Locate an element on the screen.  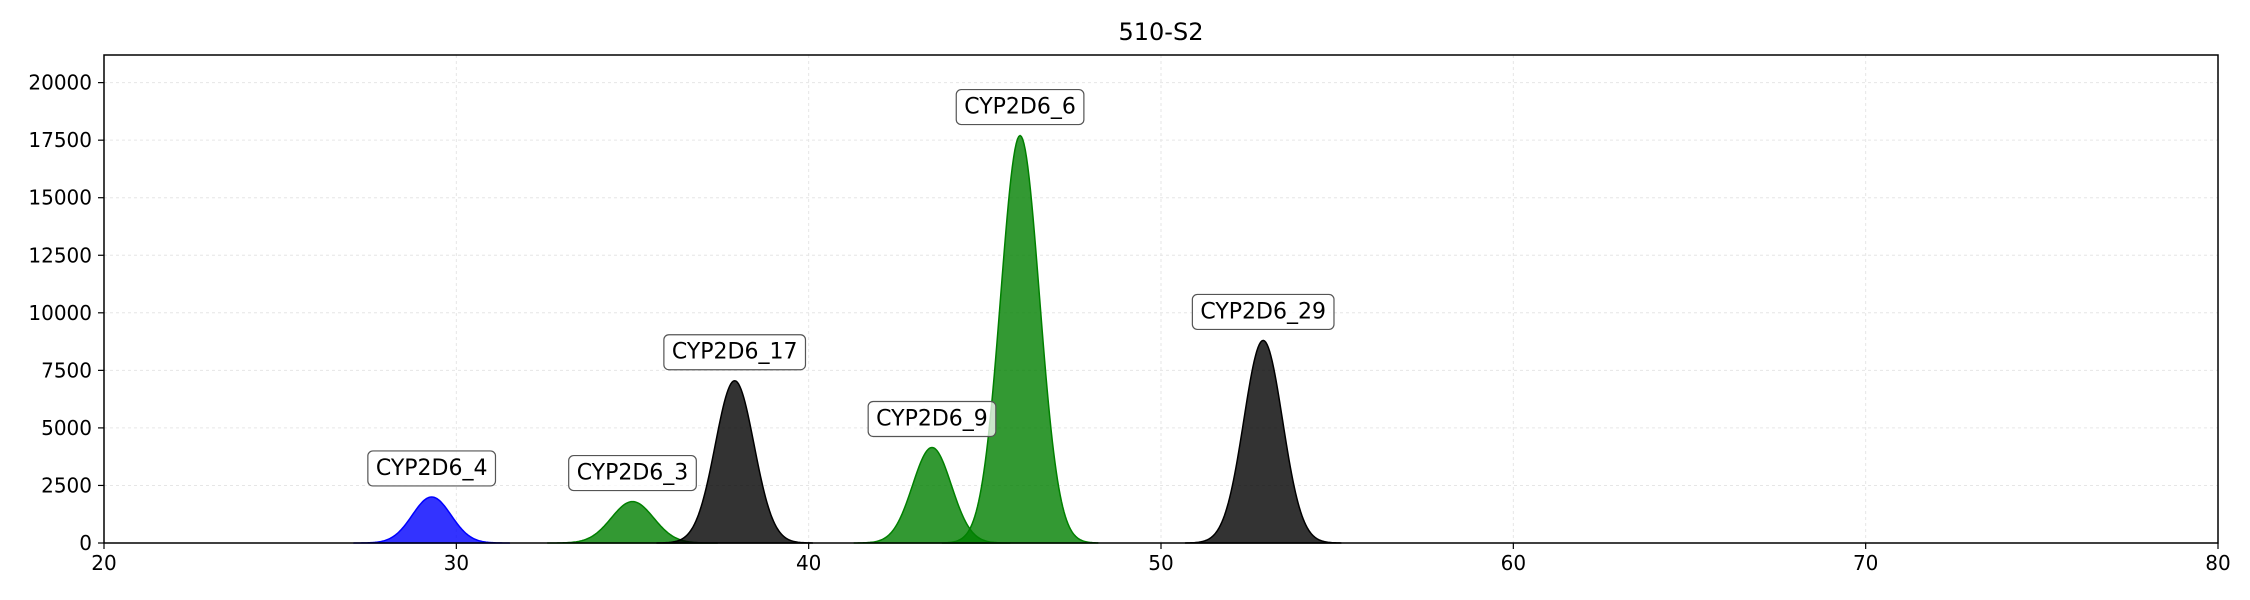
x-tick-label: 20 is located at coordinates (103, 563).